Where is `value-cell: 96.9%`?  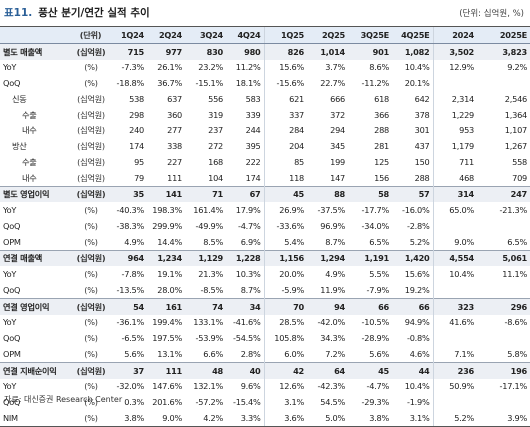
value-cell: 96.9% is located at coordinates (332, 225).